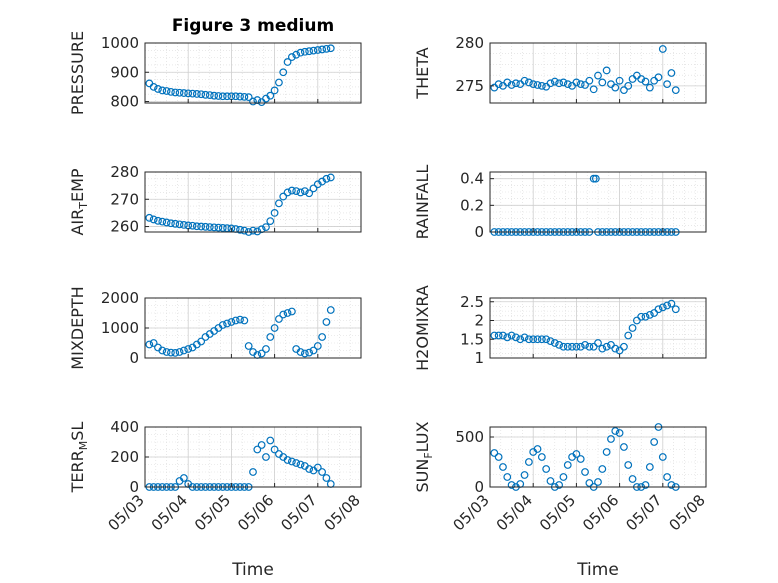 The height and width of the screenshot is (583, 778). What do you see at coordinates (124, 172) in the screenshot?
I see `y-tick-label: 280` at bounding box center [124, 172].